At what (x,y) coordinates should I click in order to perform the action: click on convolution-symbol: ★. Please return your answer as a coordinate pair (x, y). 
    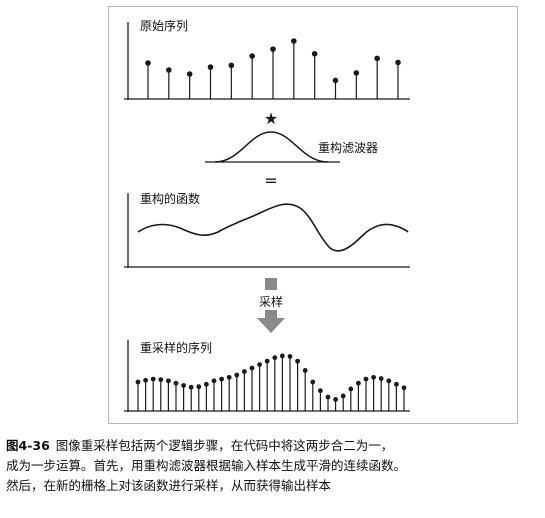
    Looking at the image, I should click on (271, 118).